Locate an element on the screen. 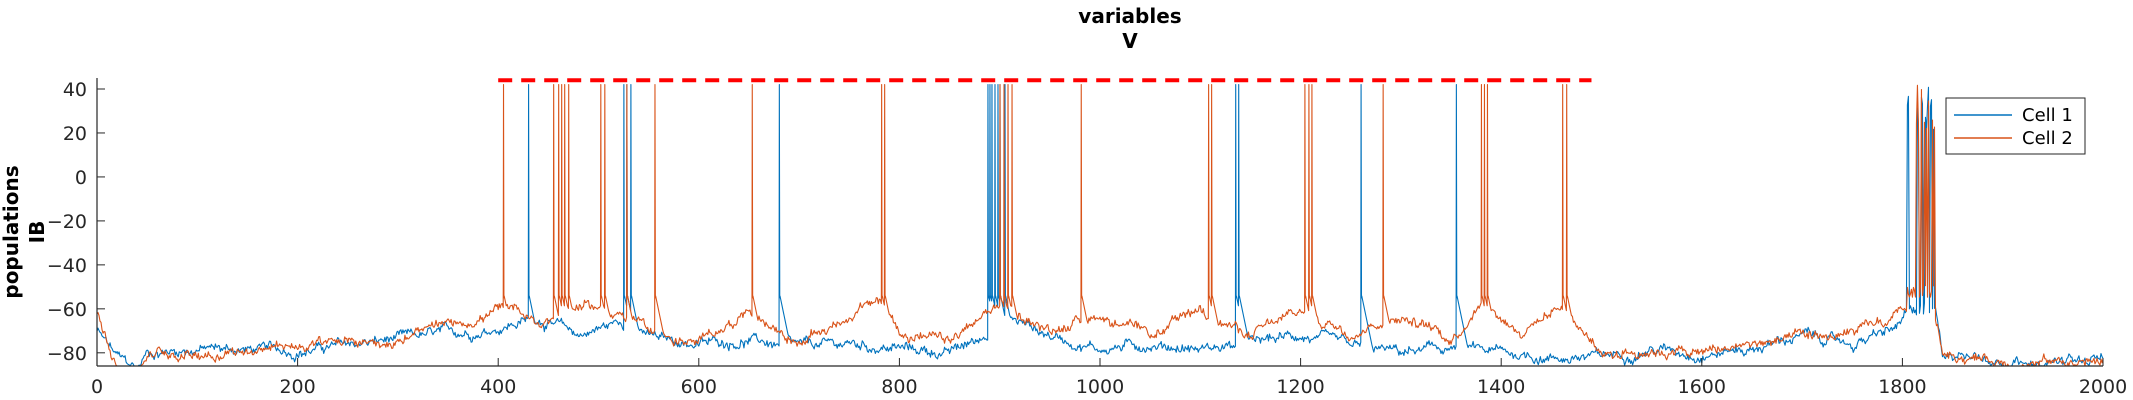 This screenshot has height=400, width=2133. y-tick-label: −20 is located at coordinates (67, 222).